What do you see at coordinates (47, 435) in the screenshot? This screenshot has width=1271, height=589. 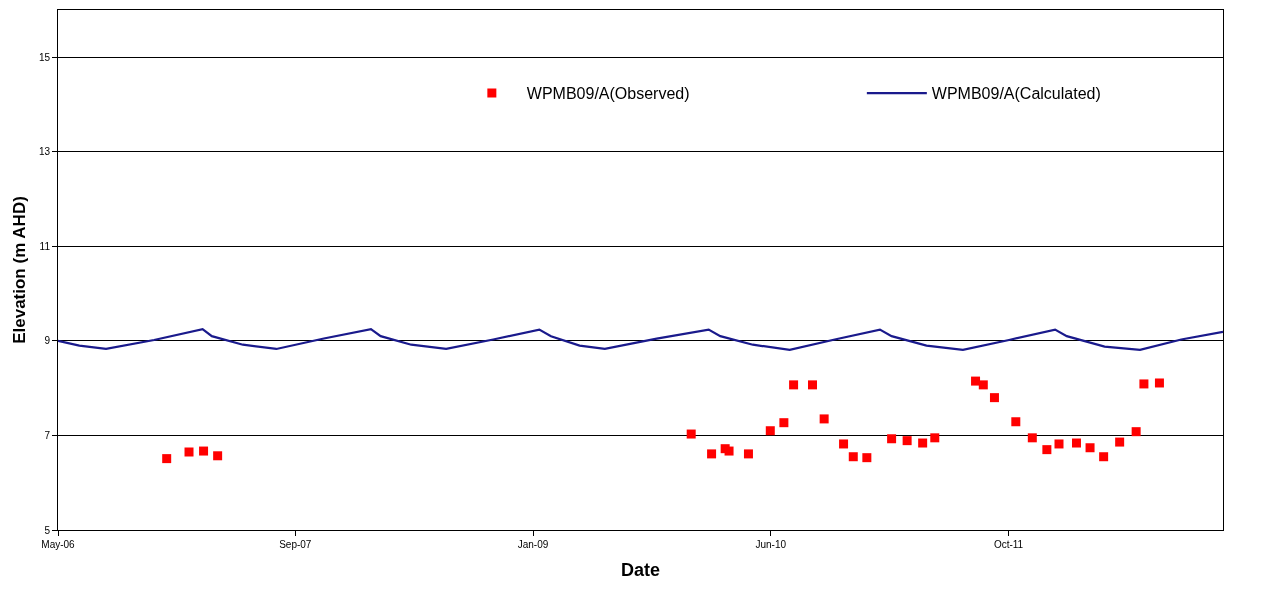 I see `y-tick-label: 7` at bounding box center [47, 435].